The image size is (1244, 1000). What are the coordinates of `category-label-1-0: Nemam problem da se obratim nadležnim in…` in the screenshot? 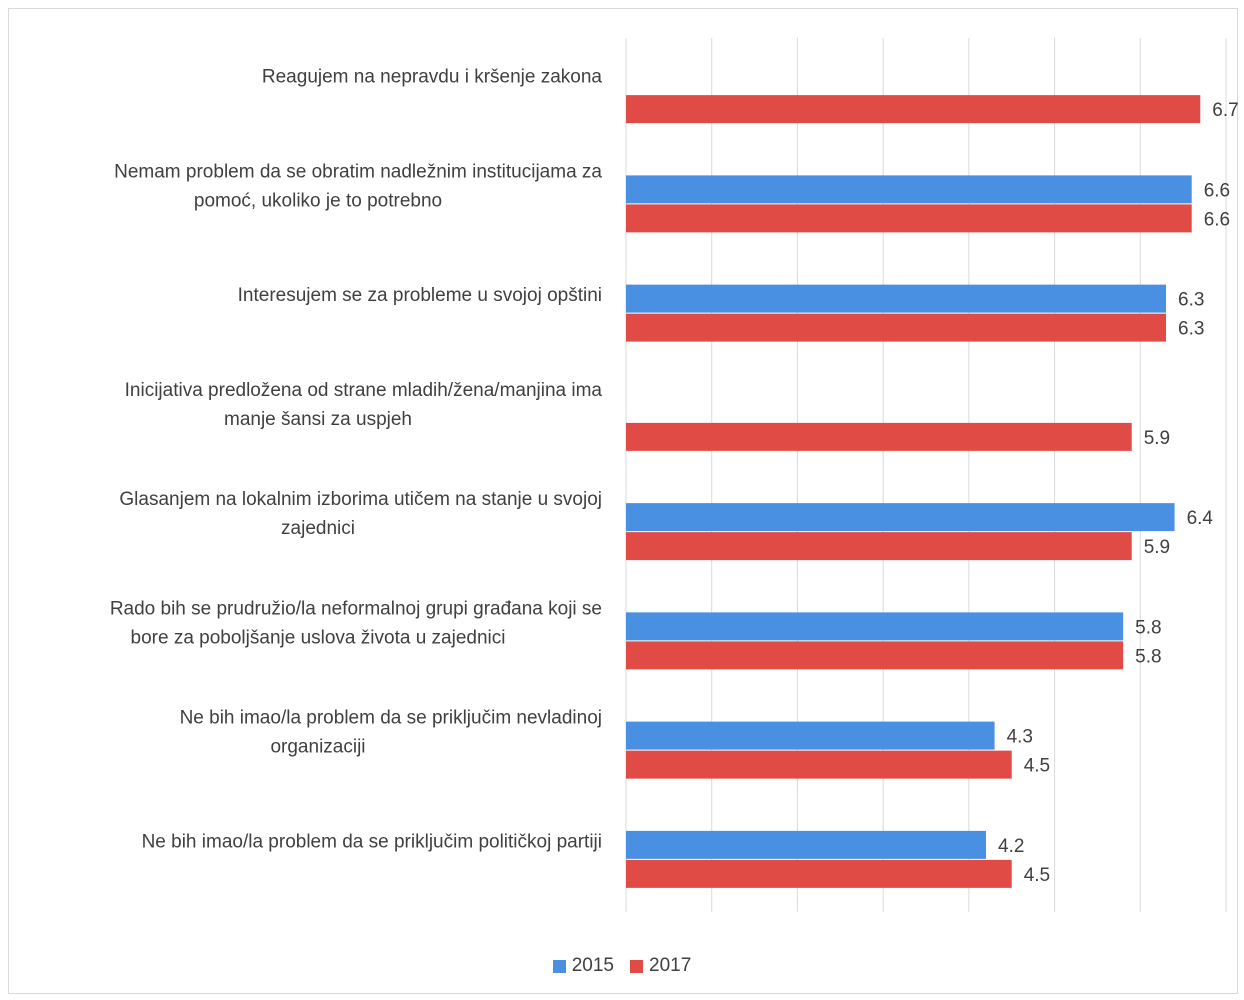 It's located at (358, 171).